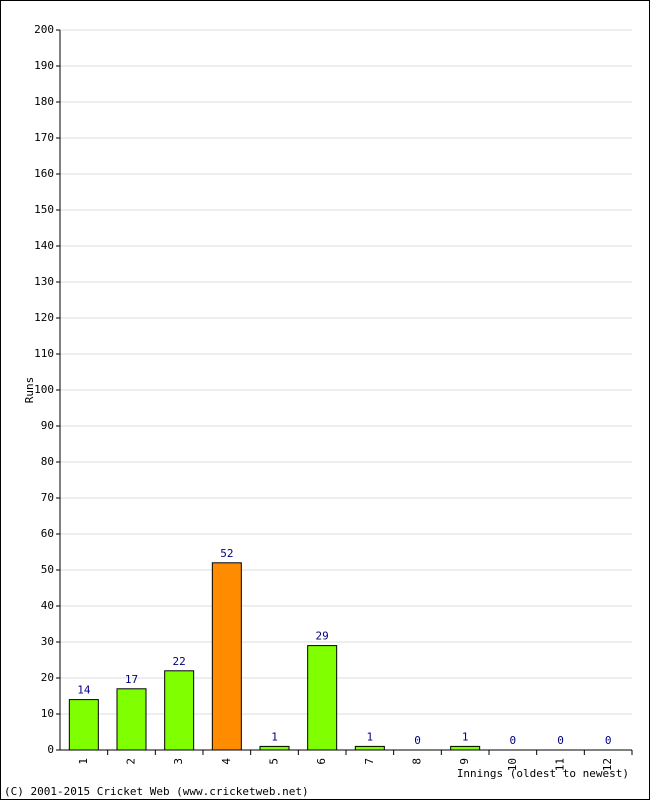  I want to click on x-axis-label: Innings (oldest to newest), so click(543, 773).